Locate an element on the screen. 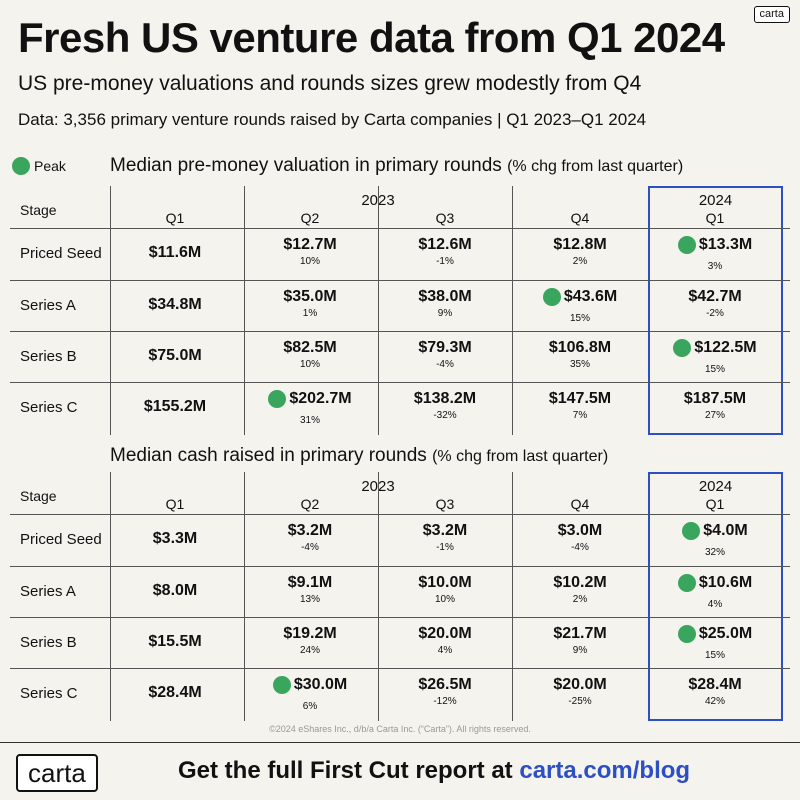 The width and height of the screenshot is (800, 800). valuation-cell-value: $122.5M is located at coordinates (715, 348).